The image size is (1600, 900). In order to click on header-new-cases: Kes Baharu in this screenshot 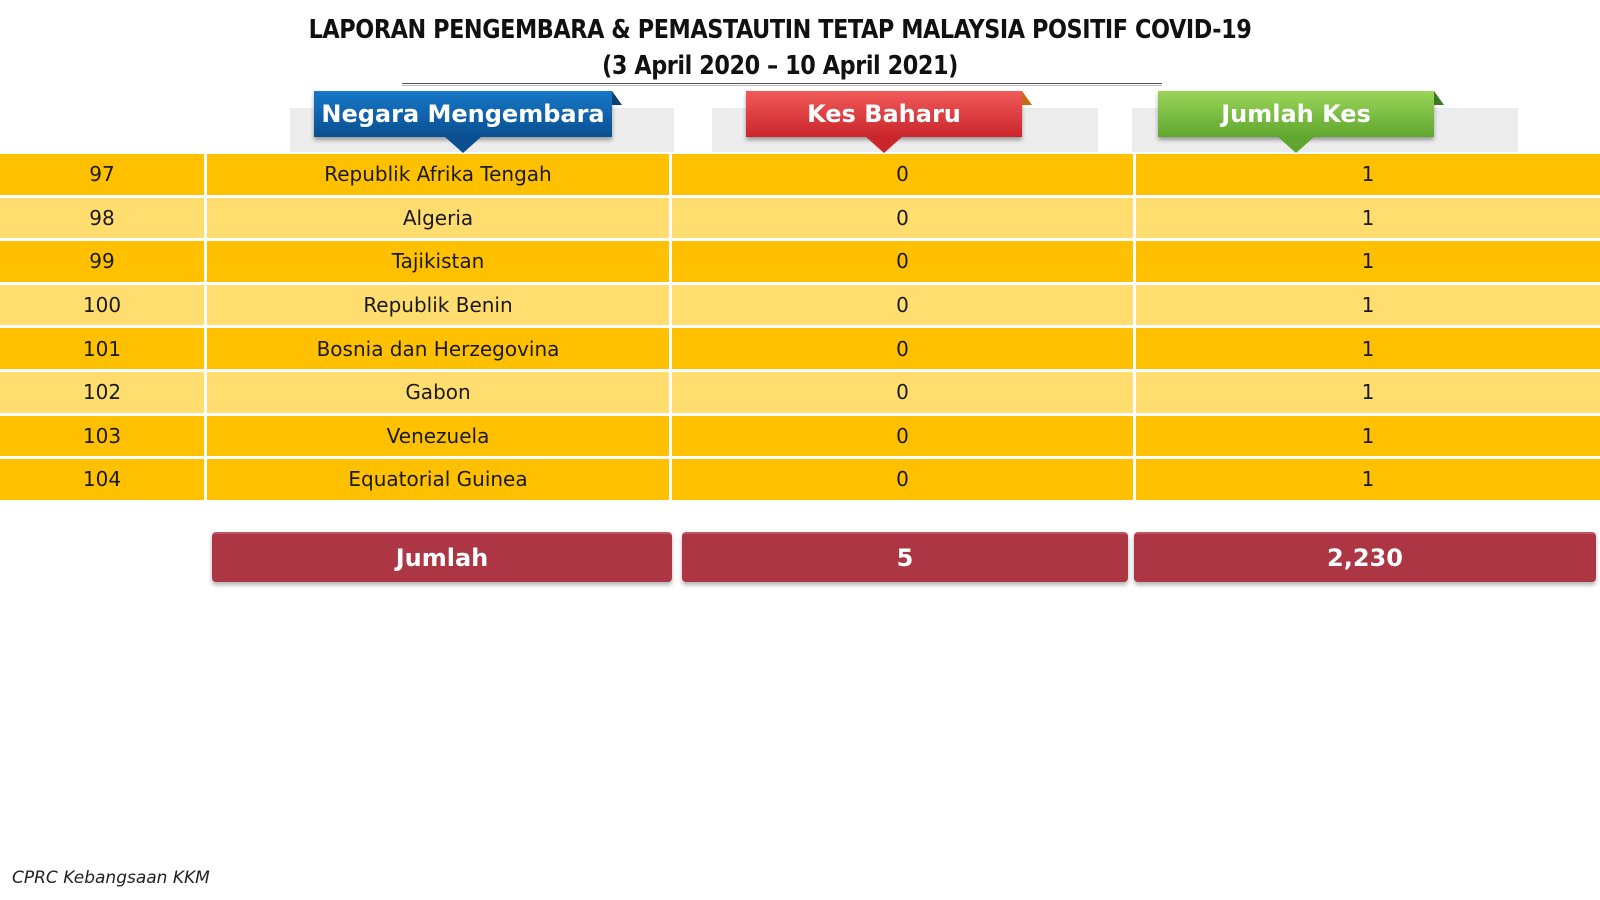, I will do `click(889, 122)`.